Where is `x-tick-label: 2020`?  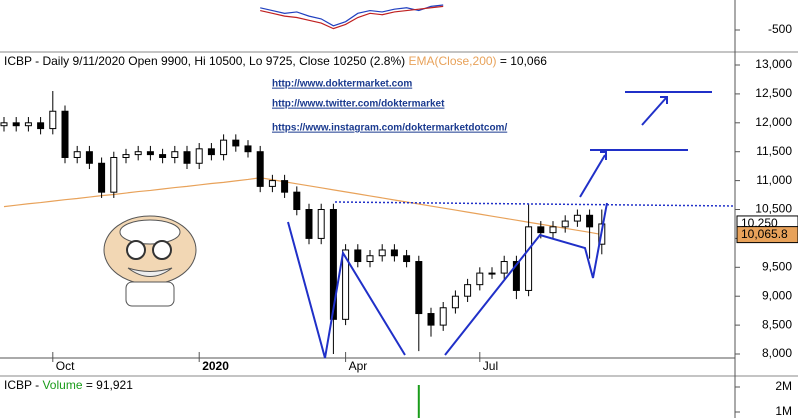
x-tick-label: 2020 is located at coordinates (215, 366).